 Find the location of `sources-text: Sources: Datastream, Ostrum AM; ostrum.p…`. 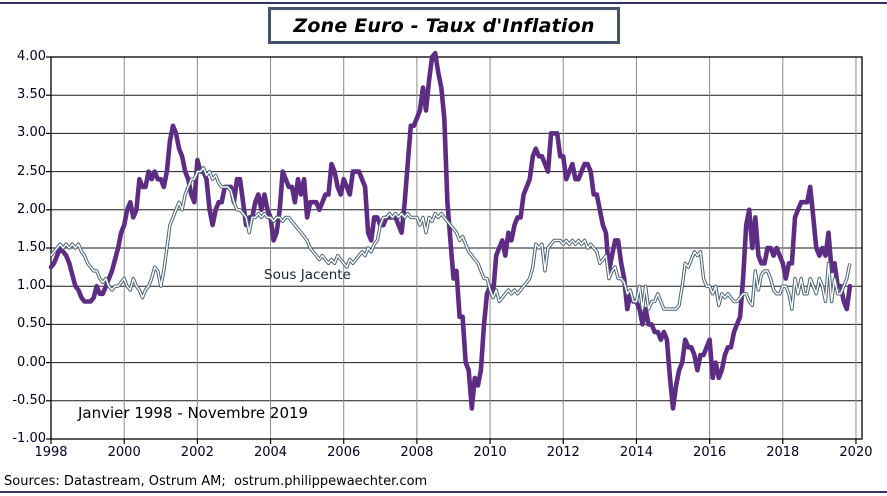

sources-text: Sources: Datastream, Ostrum AM; ostrum.p… is located at coordinates (216, 481).